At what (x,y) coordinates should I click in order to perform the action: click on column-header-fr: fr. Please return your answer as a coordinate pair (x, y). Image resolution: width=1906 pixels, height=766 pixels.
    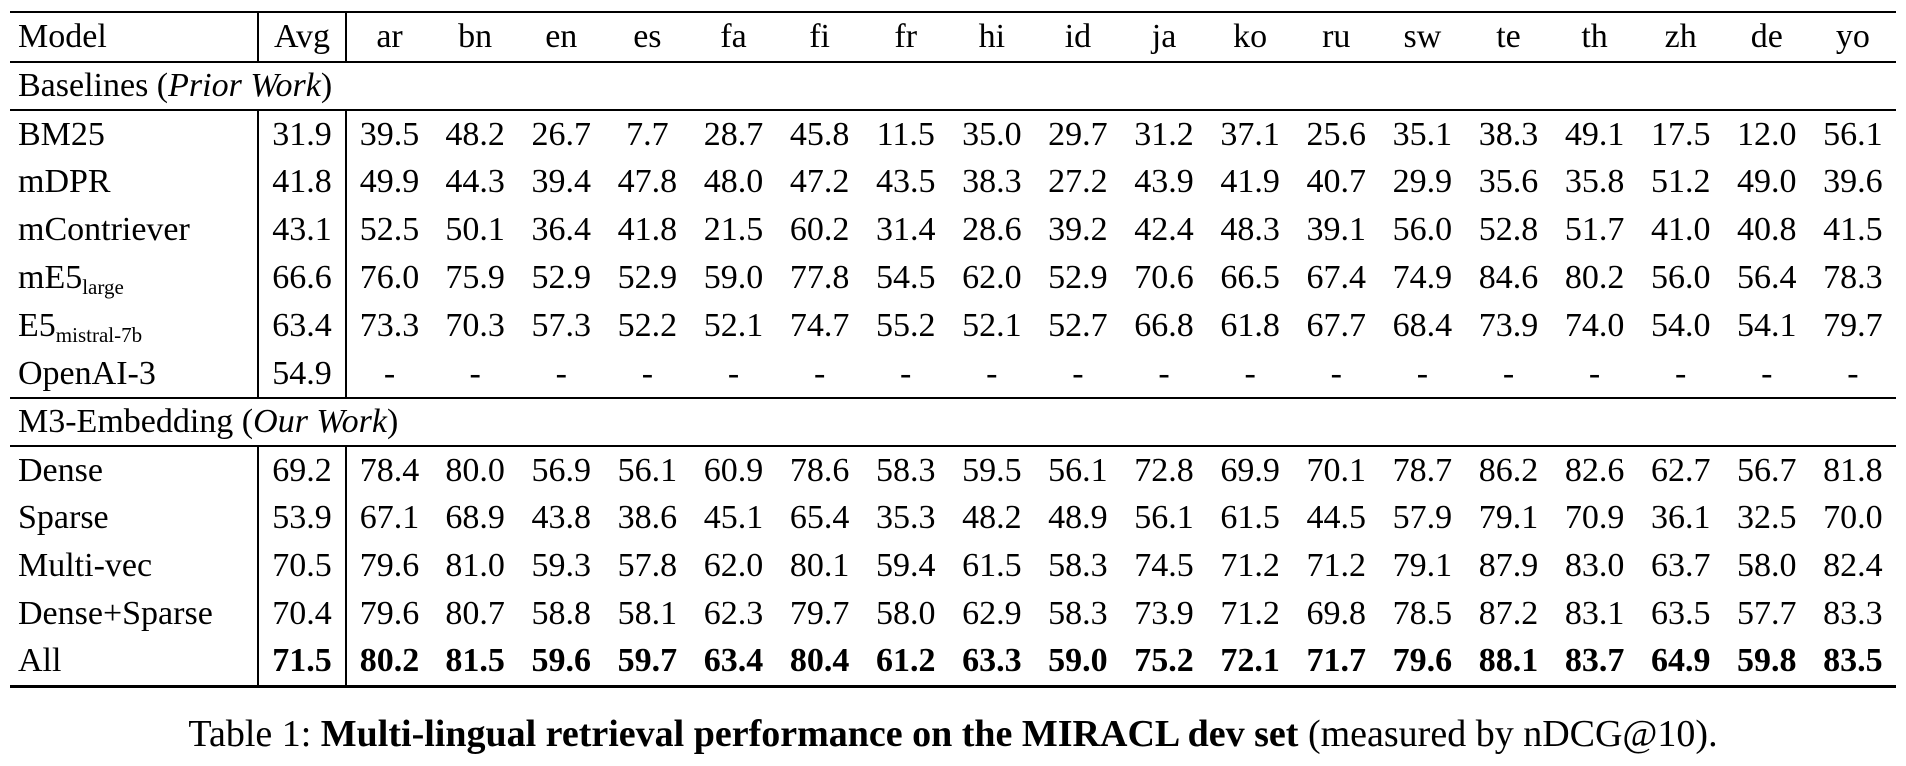
    Looking at the image, I should click on (906, 36).